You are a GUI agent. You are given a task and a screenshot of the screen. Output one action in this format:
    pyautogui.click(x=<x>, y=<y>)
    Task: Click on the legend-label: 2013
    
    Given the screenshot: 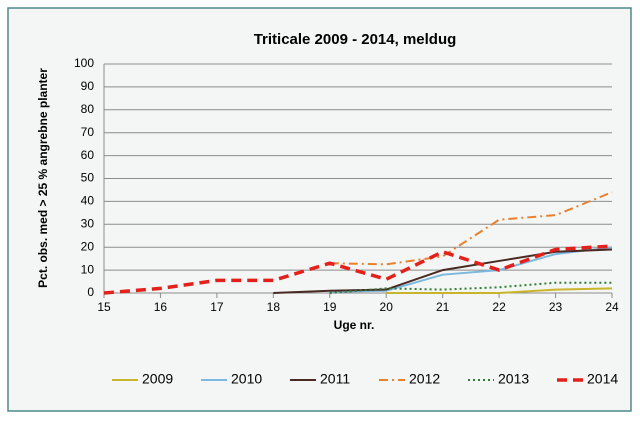 What is the action you would take?
    pyautogui.click(x=513, y=379)
    